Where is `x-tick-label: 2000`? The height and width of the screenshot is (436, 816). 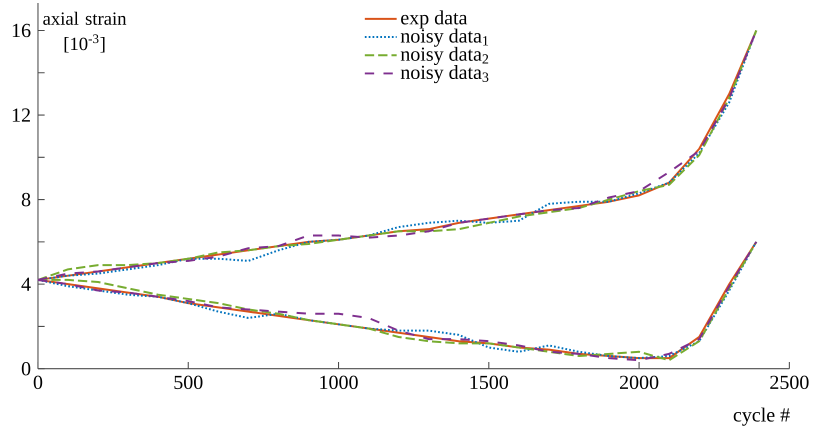
x-tick-label: 2000 is located at coordinates (639, 383).